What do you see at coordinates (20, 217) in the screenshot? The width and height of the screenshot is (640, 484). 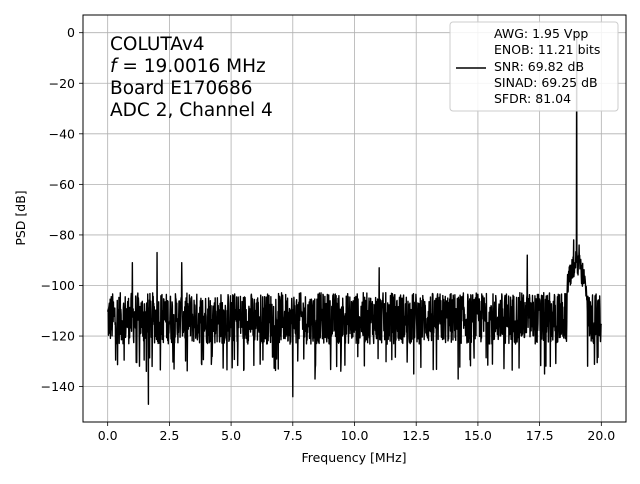 I see `y-axis-label: PSD [dB]` at bounding box center [20, 217].